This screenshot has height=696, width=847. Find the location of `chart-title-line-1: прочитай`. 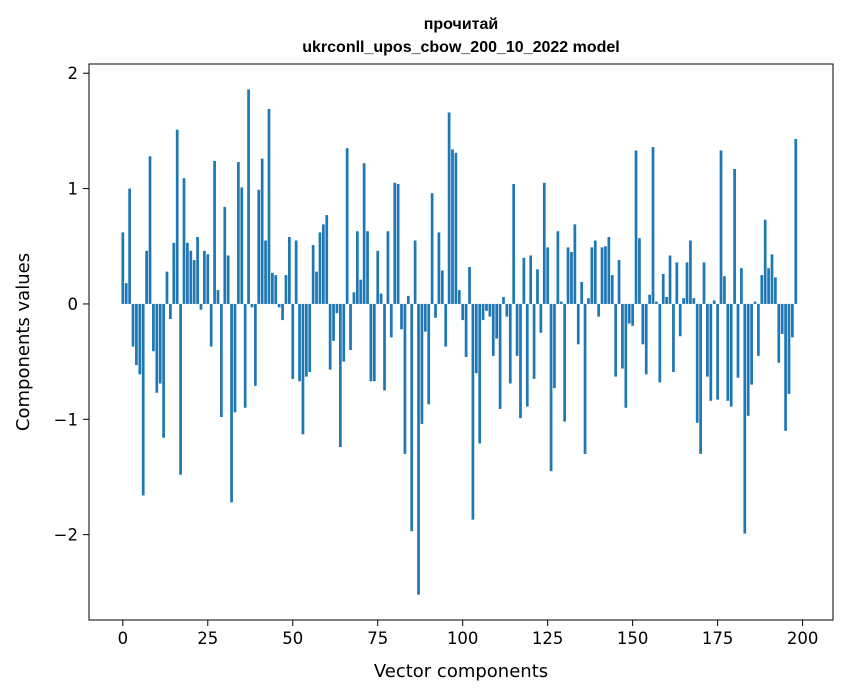

chart-title-line-1: прочитай is located at coordinates (461, 24).